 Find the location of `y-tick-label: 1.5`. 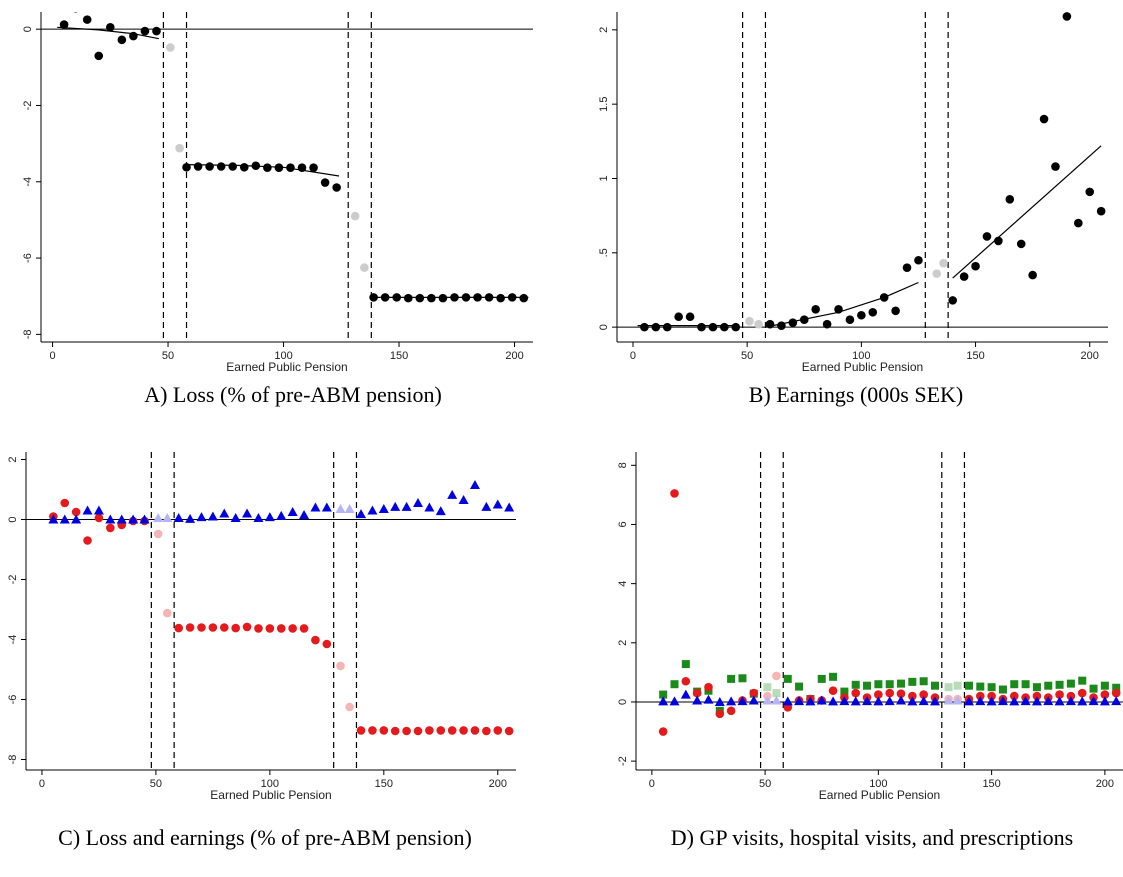

y-tick-label: 1.5 is located at coordinates (604, 104).